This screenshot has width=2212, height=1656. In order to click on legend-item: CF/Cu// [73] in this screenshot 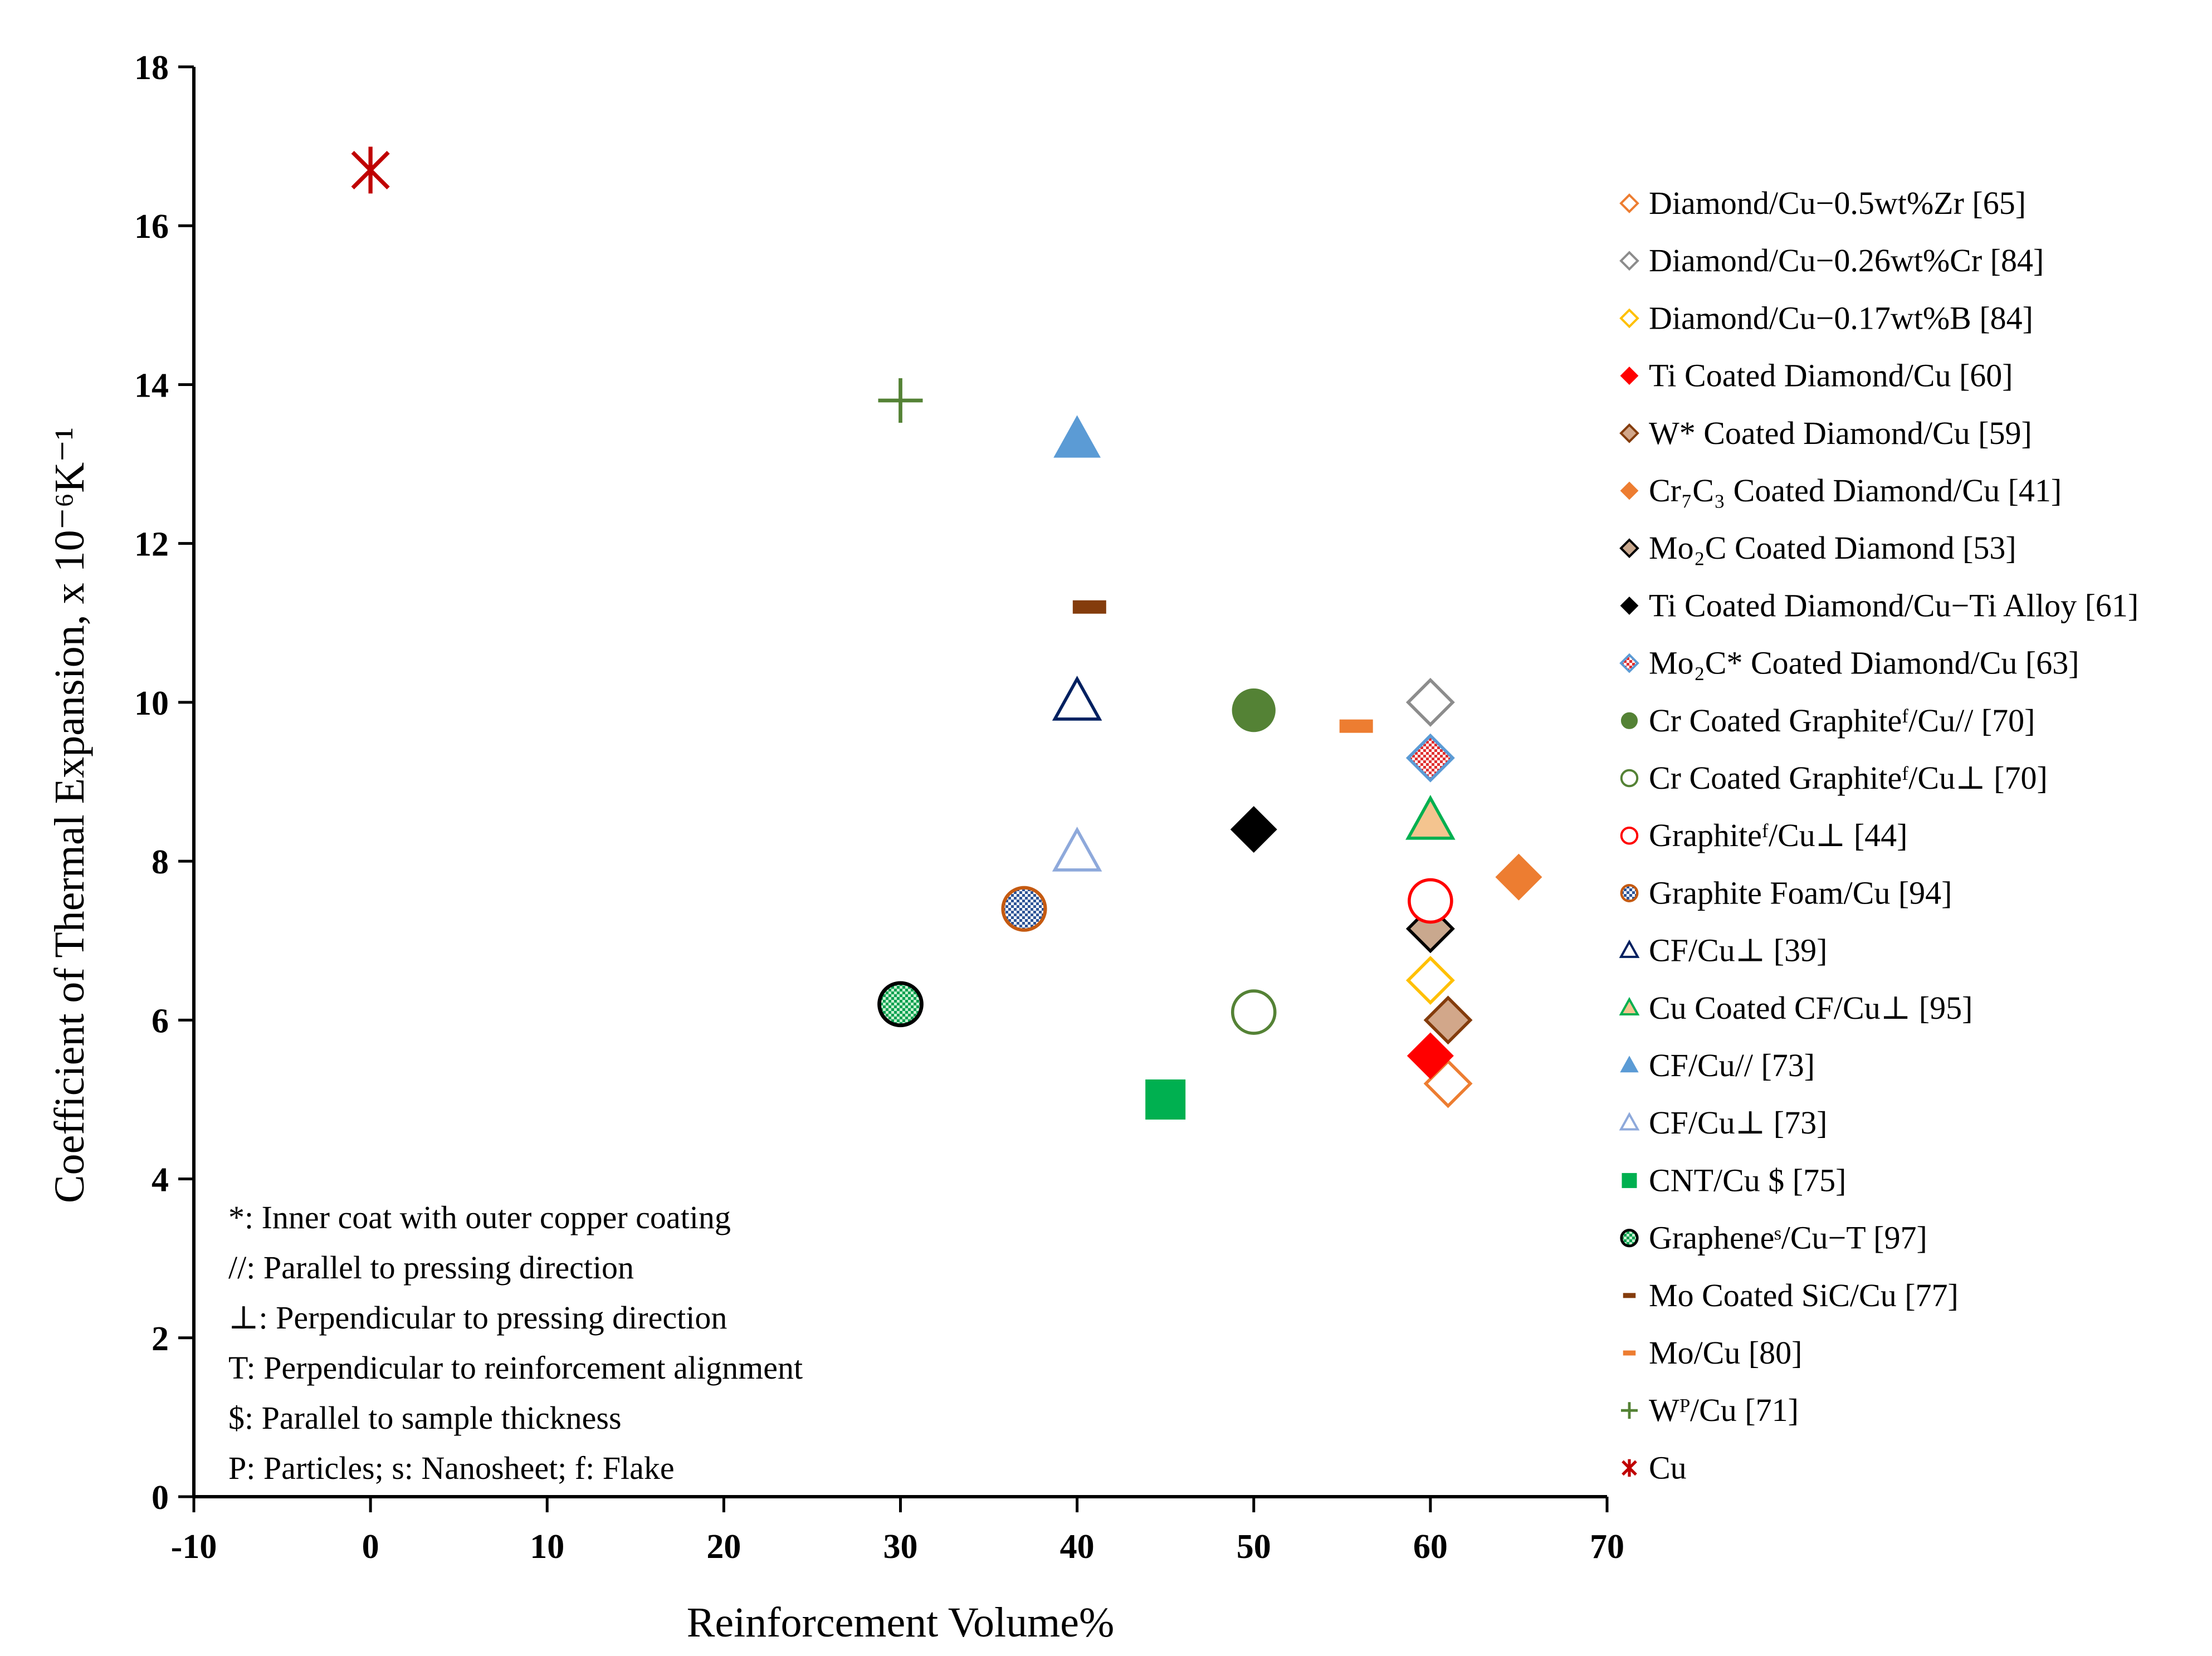, I will do `click(1717, 1065)`.